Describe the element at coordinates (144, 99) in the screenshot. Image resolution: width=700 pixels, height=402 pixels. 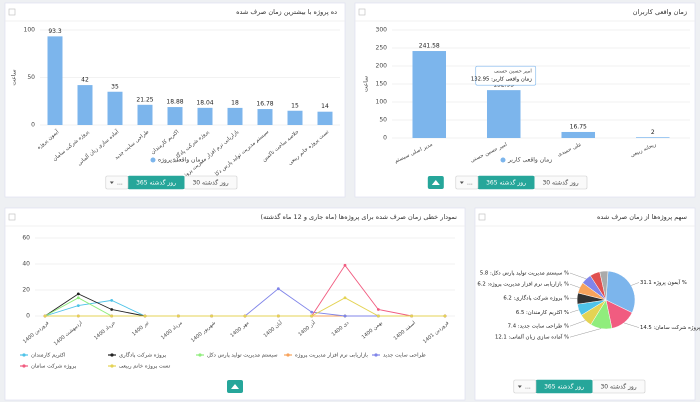
I see `bar-value-label: 21.25` at that location.